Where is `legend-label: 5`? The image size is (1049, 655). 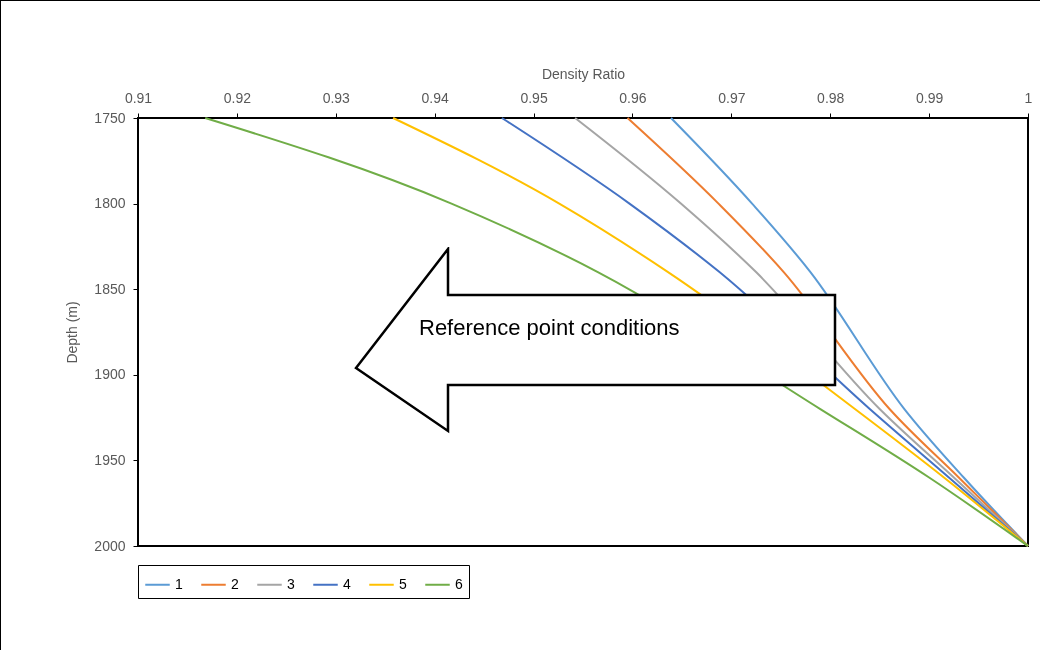
legend-label: 5 is located at coordinates (403, 583).